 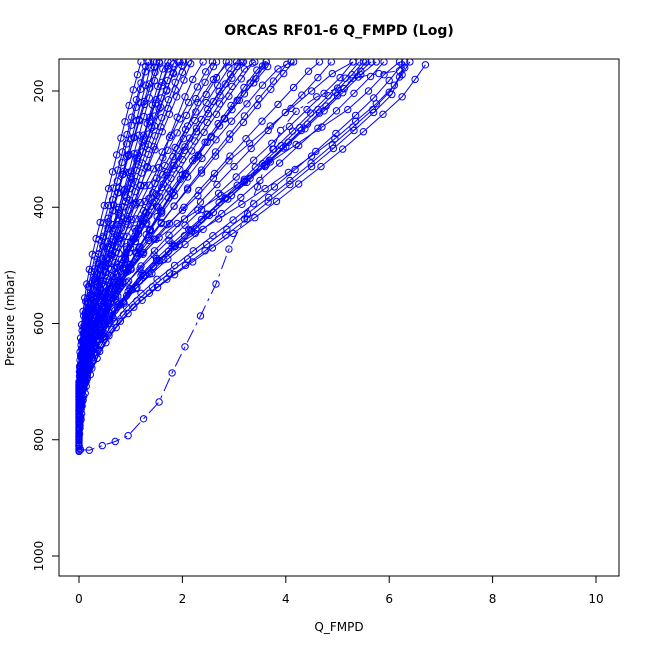 What do you see at coordinates (39, 207) in the screenshot?
I see `y-tick-label: 400` at bounding box center [39, 207].